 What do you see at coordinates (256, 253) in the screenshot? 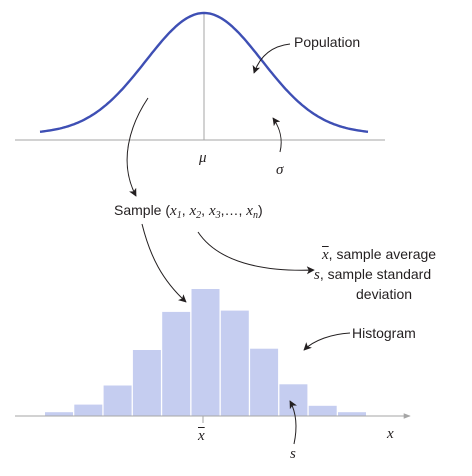
I see `sample-to-statistics-arrow` at bounding box center [256, 253].